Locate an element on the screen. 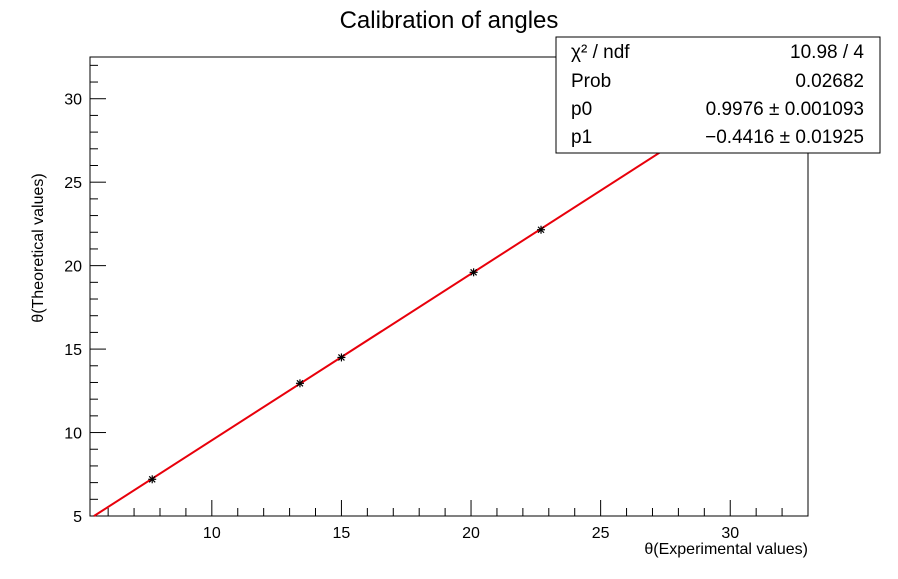 The image size is (898, 579). y-tick-label: 30 is located at coordinates (73, 100).